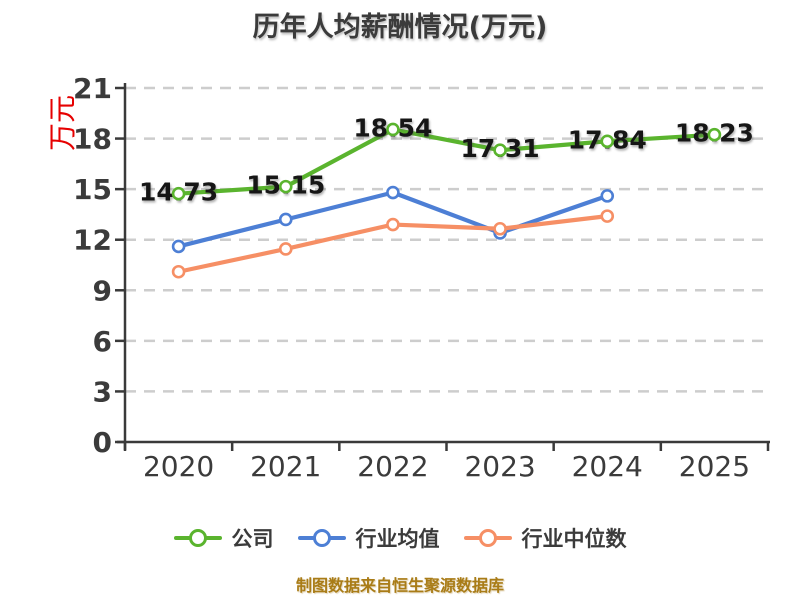  Describe the element at coordinates (487, 538) in the screenshot. I see `industry-median-line-marker-icon` at that location.